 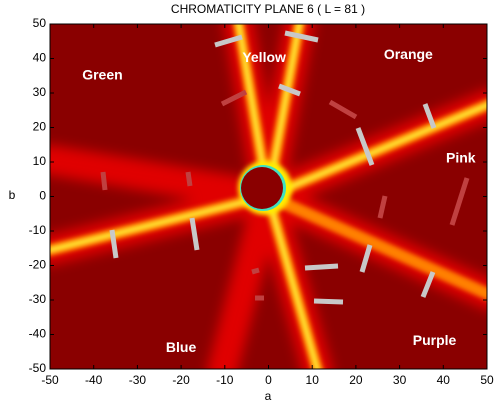 What do you see at coordinates (313, 380) in the screenshot?
I see `x-tick-label: 10` at bounding box center [313, 380].